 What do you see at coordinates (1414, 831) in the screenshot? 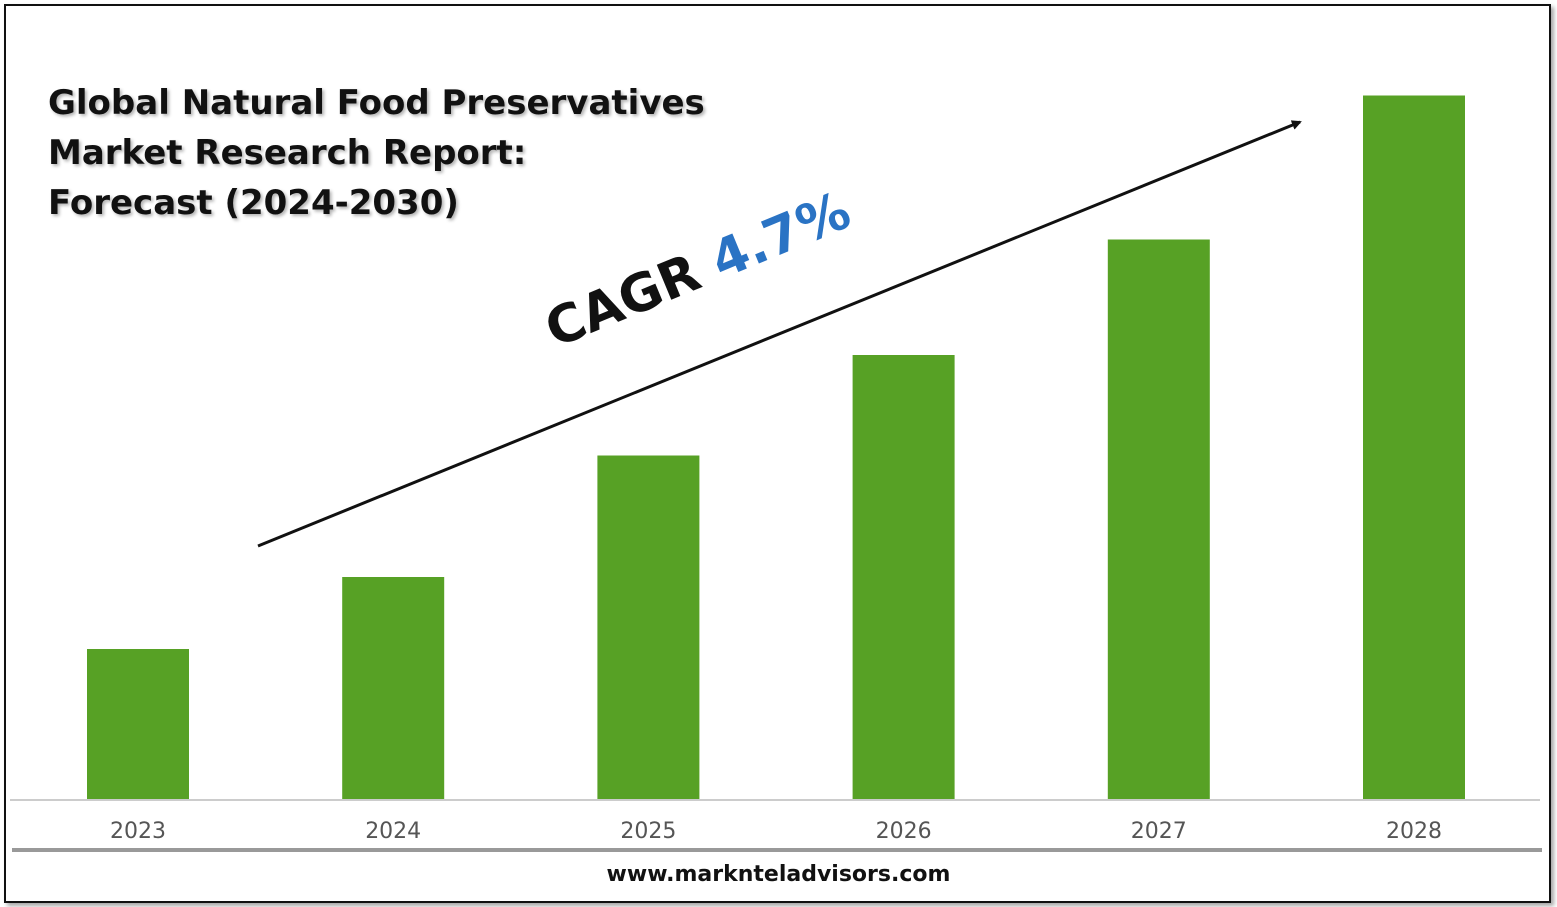
I see `x-tick-label-2028: 2028` at bounding box center [1414, 831].